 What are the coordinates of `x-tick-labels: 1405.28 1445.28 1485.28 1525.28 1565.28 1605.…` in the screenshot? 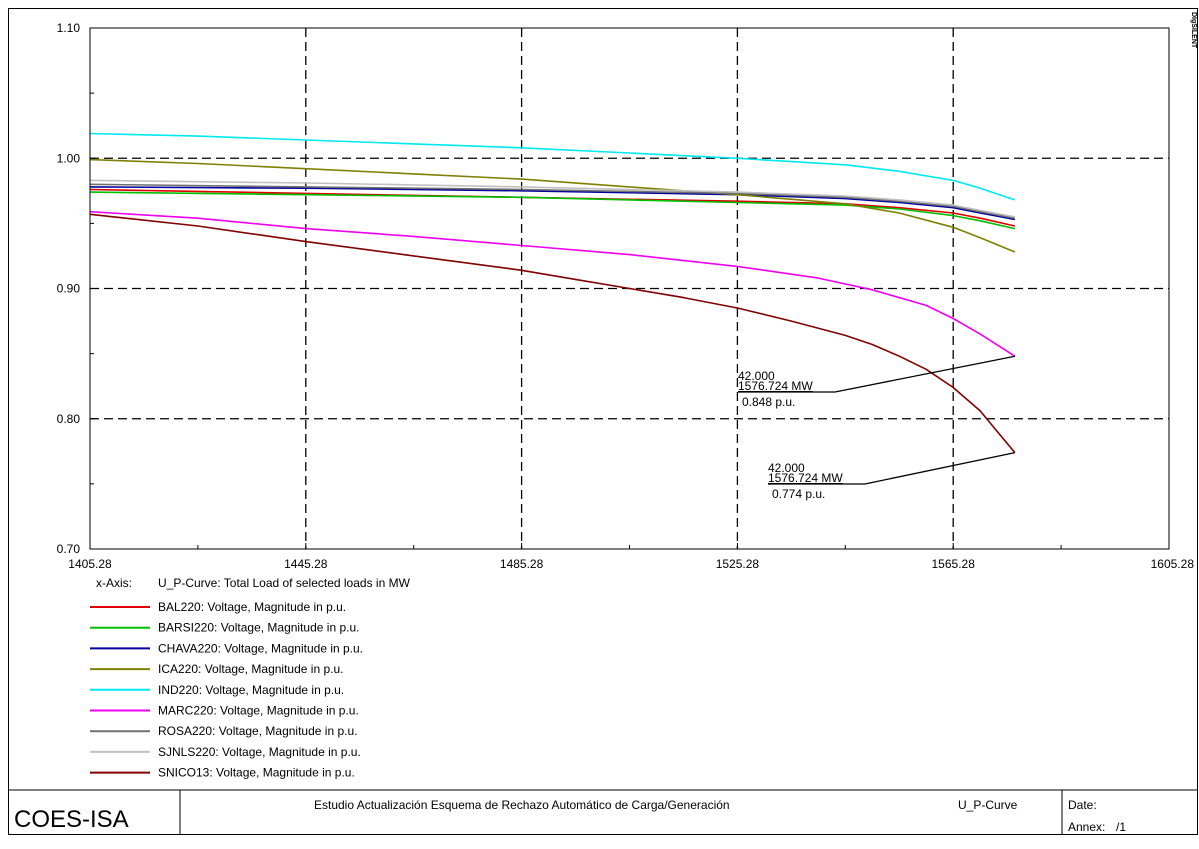 It's located at (631, 564).